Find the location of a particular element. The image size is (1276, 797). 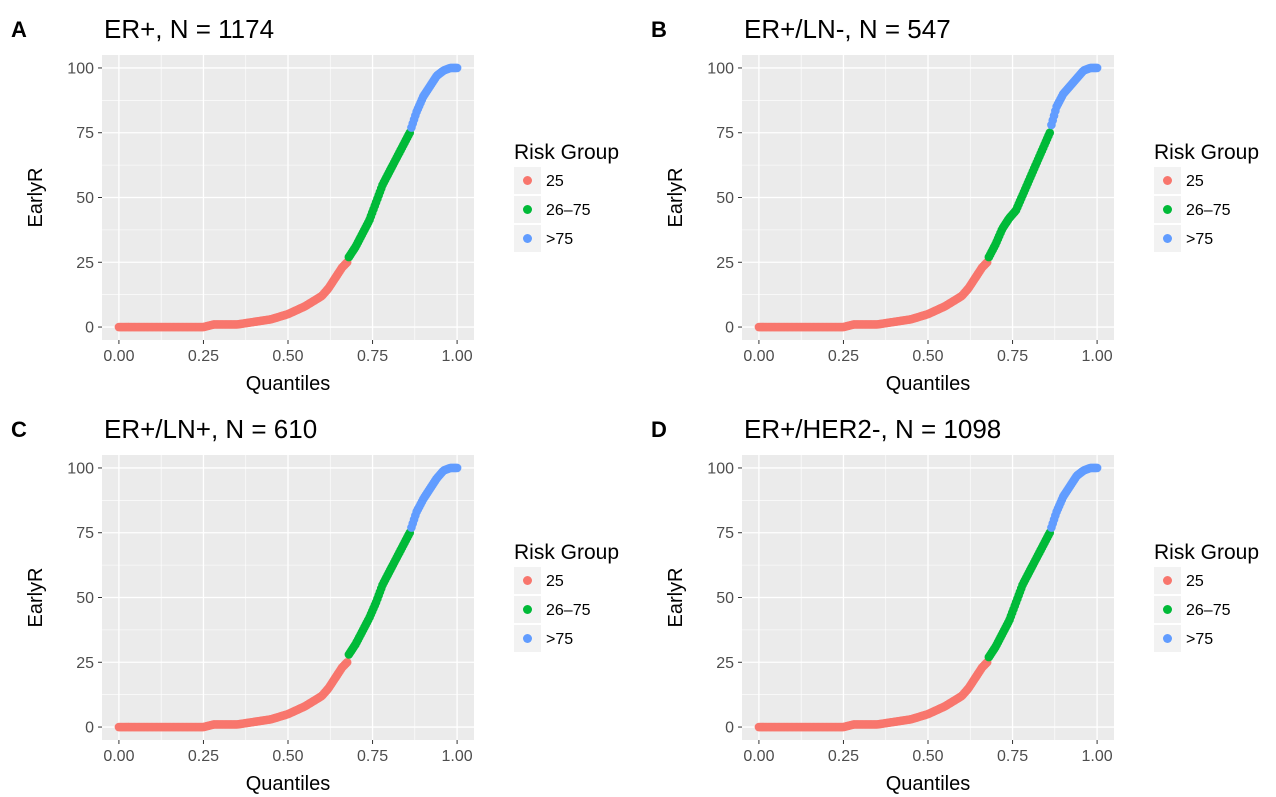

data-point-low is located at coordinates (347, 662).